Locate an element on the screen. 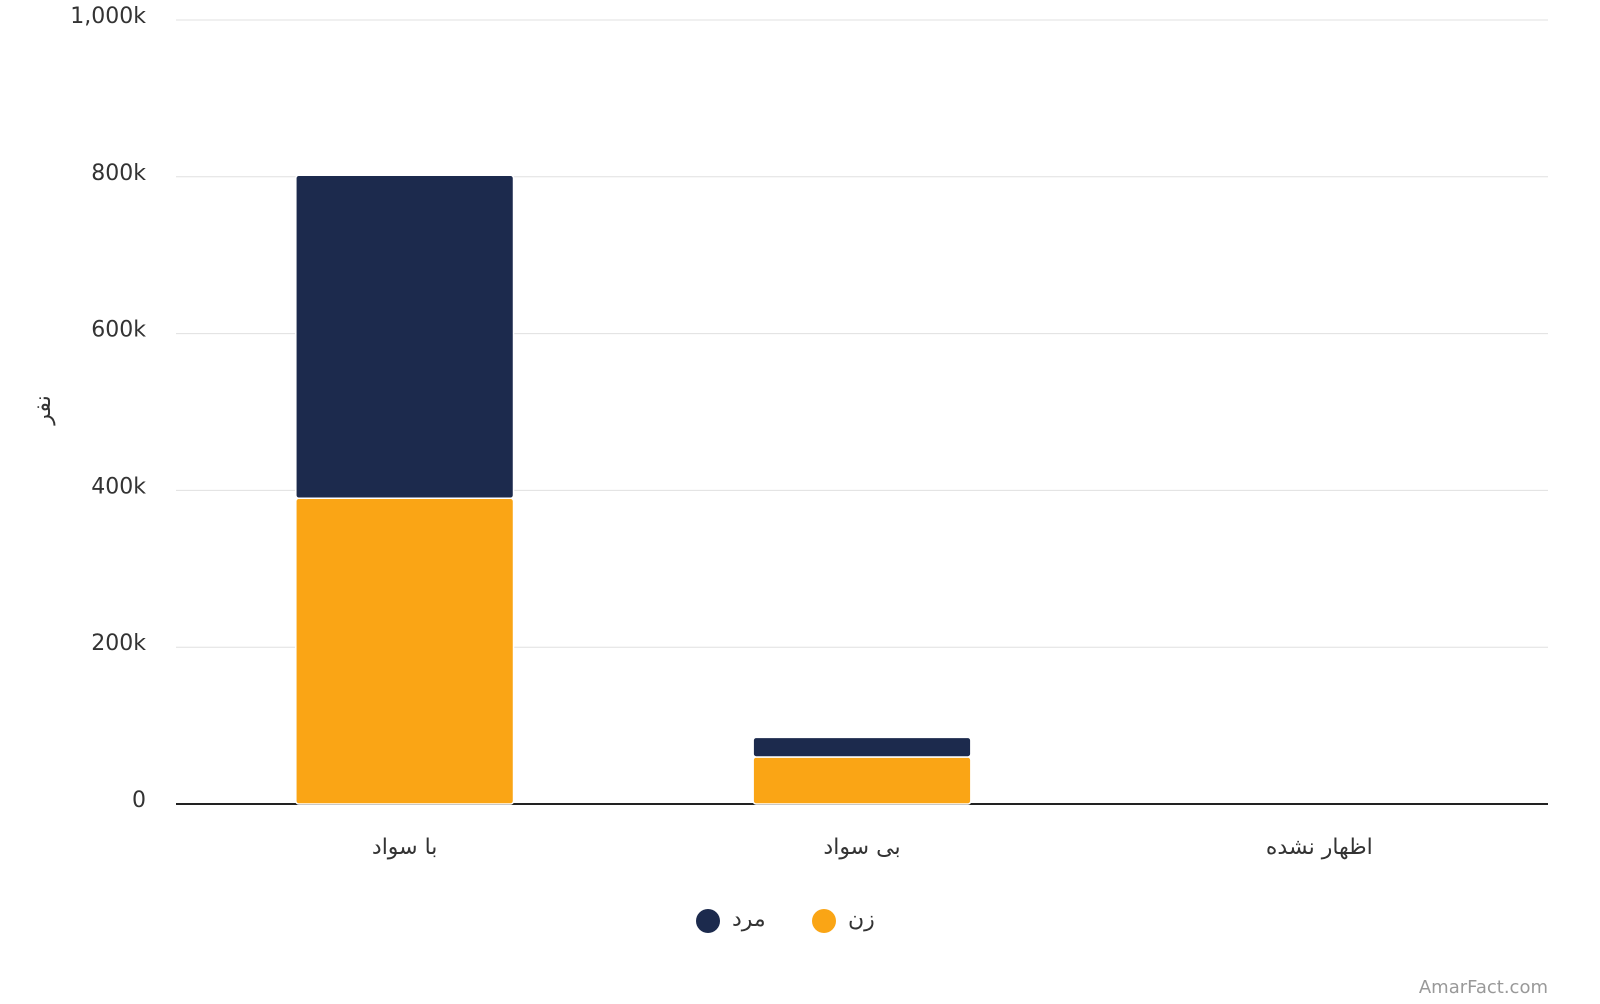  y-tick-label: 0 is located at coordinates (139, 800).